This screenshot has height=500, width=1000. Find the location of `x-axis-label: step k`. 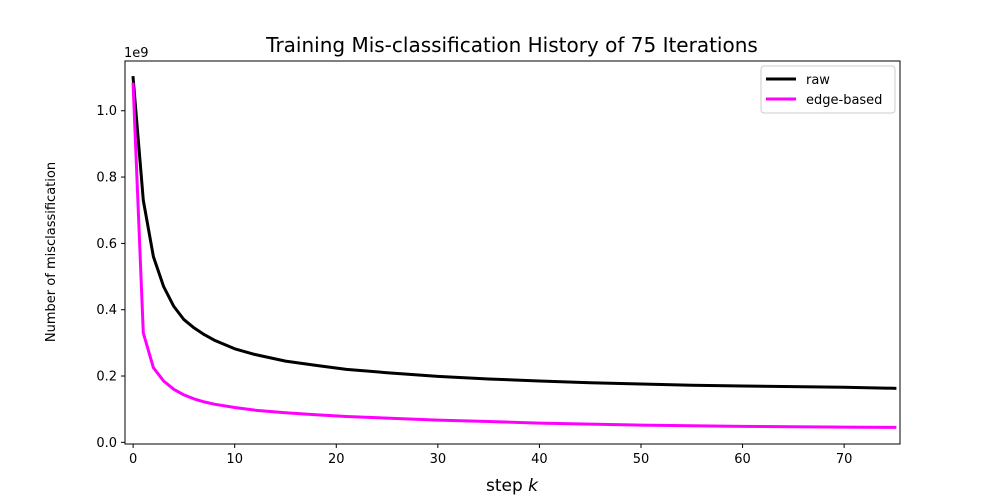

x-axis-label: step k is located at coordinates (512, 486).